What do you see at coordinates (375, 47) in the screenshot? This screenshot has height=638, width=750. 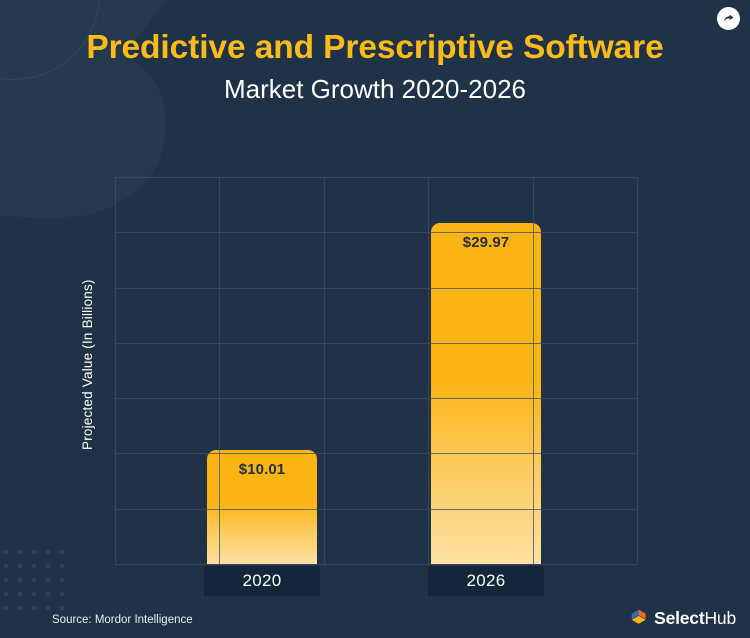 I see `title-main: Predictive and Prescriptive Software` at bounding box center [375, 47].